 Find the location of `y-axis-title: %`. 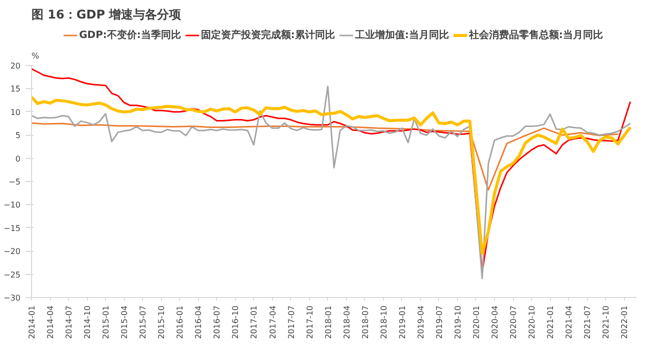

y-axis-title: % is located at coordinates (36, 56).